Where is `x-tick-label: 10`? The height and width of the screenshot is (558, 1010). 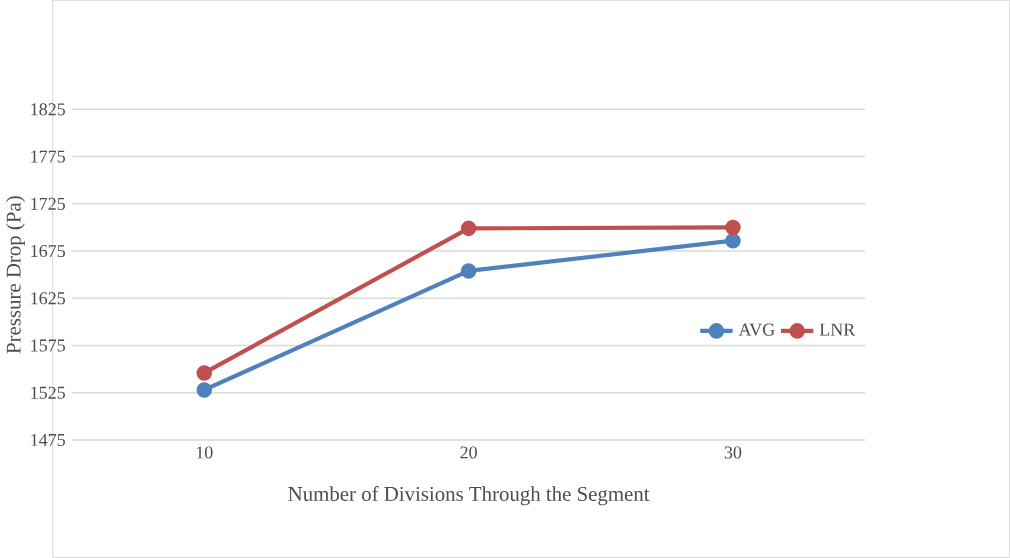
x-tick-label: 10 is located at coordinates (204, 452).